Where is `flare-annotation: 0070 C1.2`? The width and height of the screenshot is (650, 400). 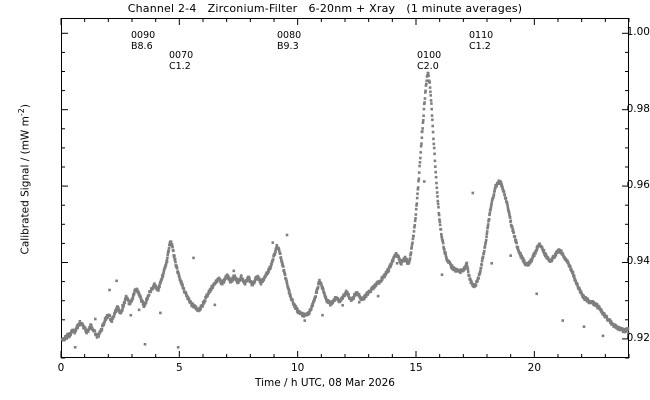
flare-annotation: 0070 C1.2 is located at coordinates (181, 61).